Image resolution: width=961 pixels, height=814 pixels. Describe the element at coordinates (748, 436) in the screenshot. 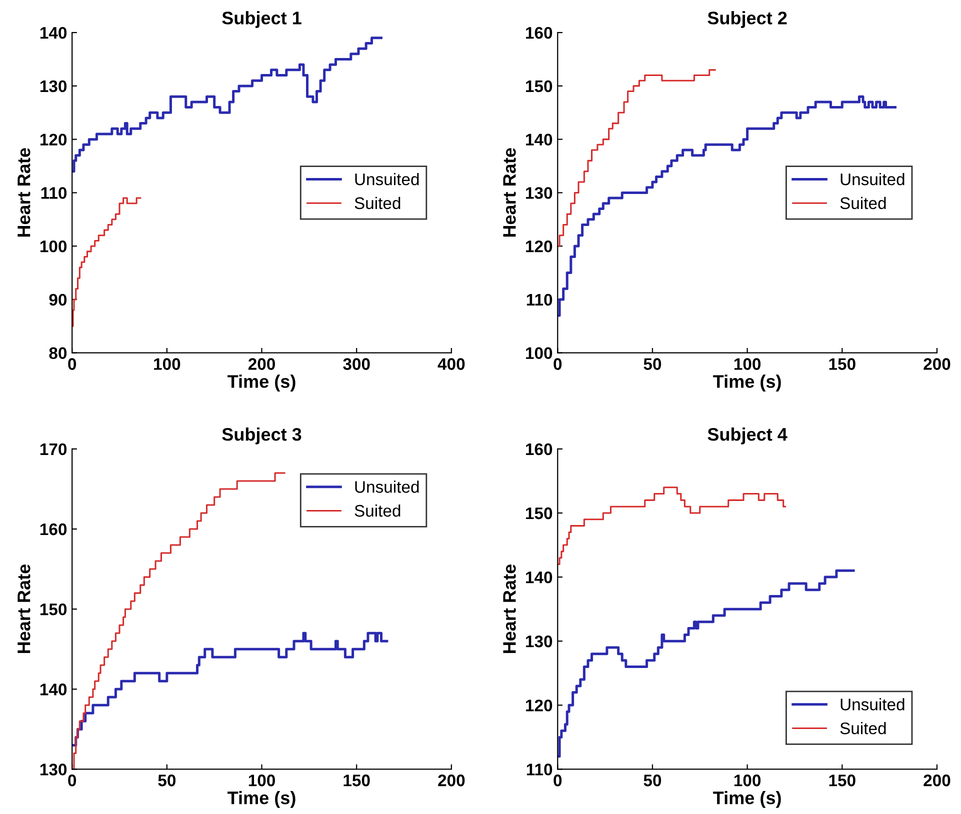

I see `chart-title: Subject 4` at that location.